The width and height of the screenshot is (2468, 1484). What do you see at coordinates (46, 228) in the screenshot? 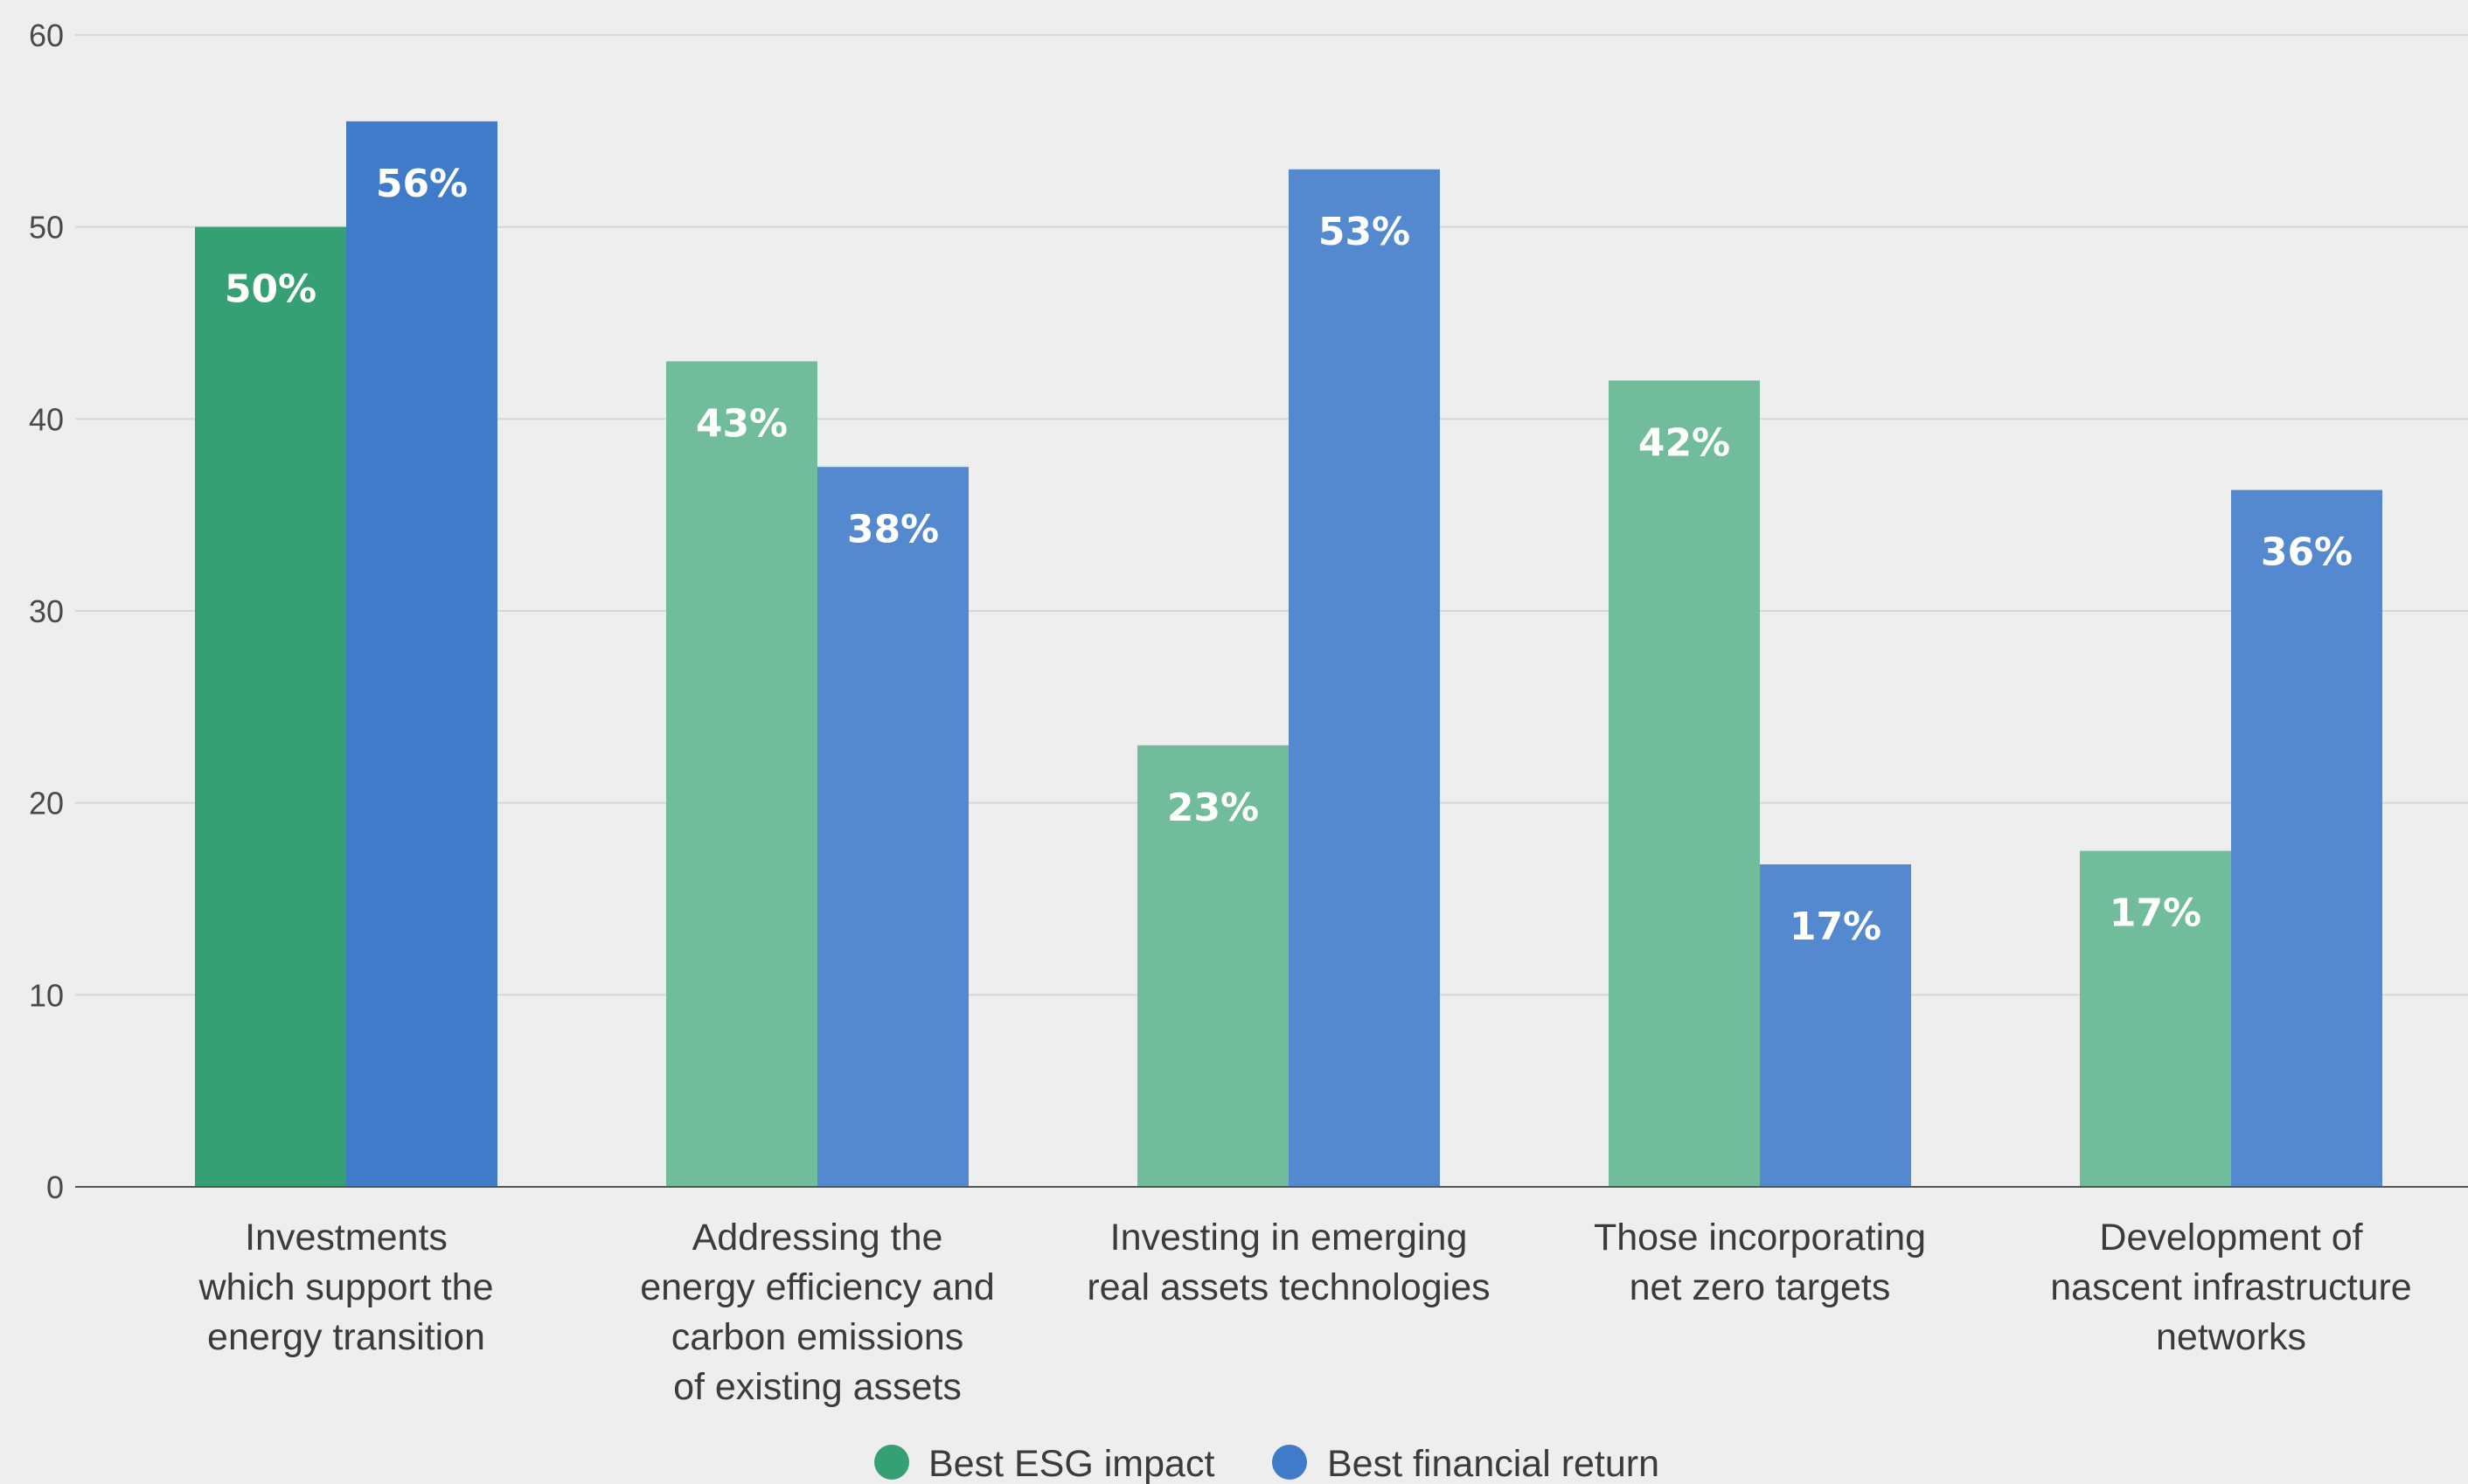
I see `y-tick-label-50: 50` at bounding box center [46, 228].